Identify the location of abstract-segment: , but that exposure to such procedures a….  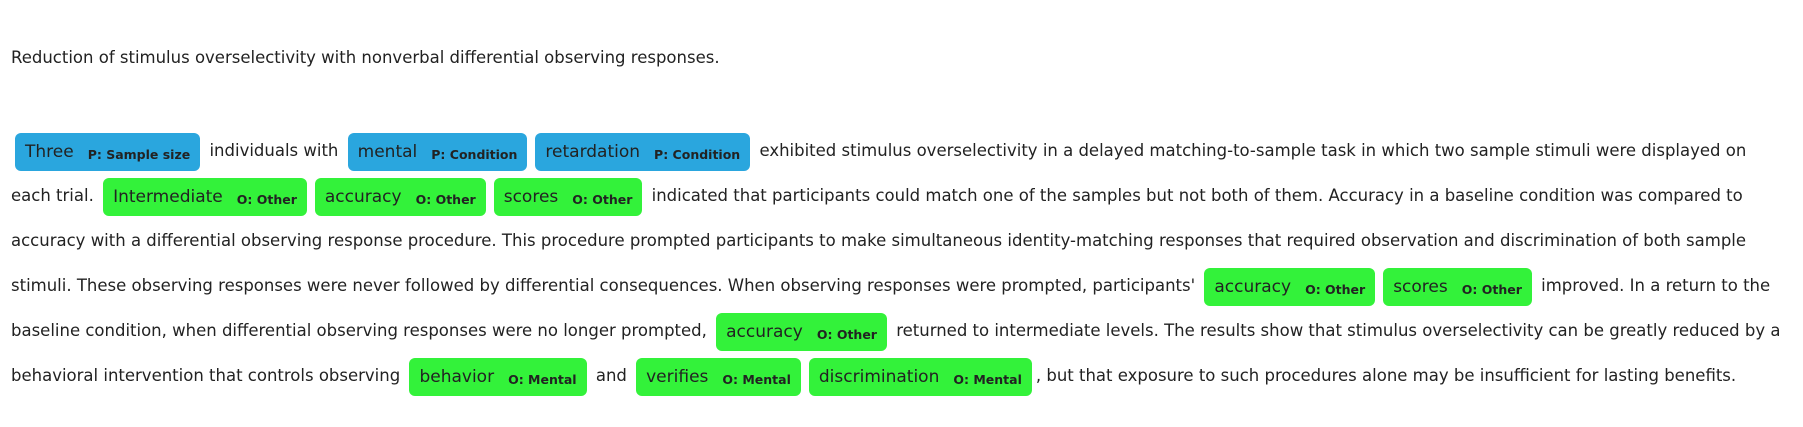
(1386, 375).